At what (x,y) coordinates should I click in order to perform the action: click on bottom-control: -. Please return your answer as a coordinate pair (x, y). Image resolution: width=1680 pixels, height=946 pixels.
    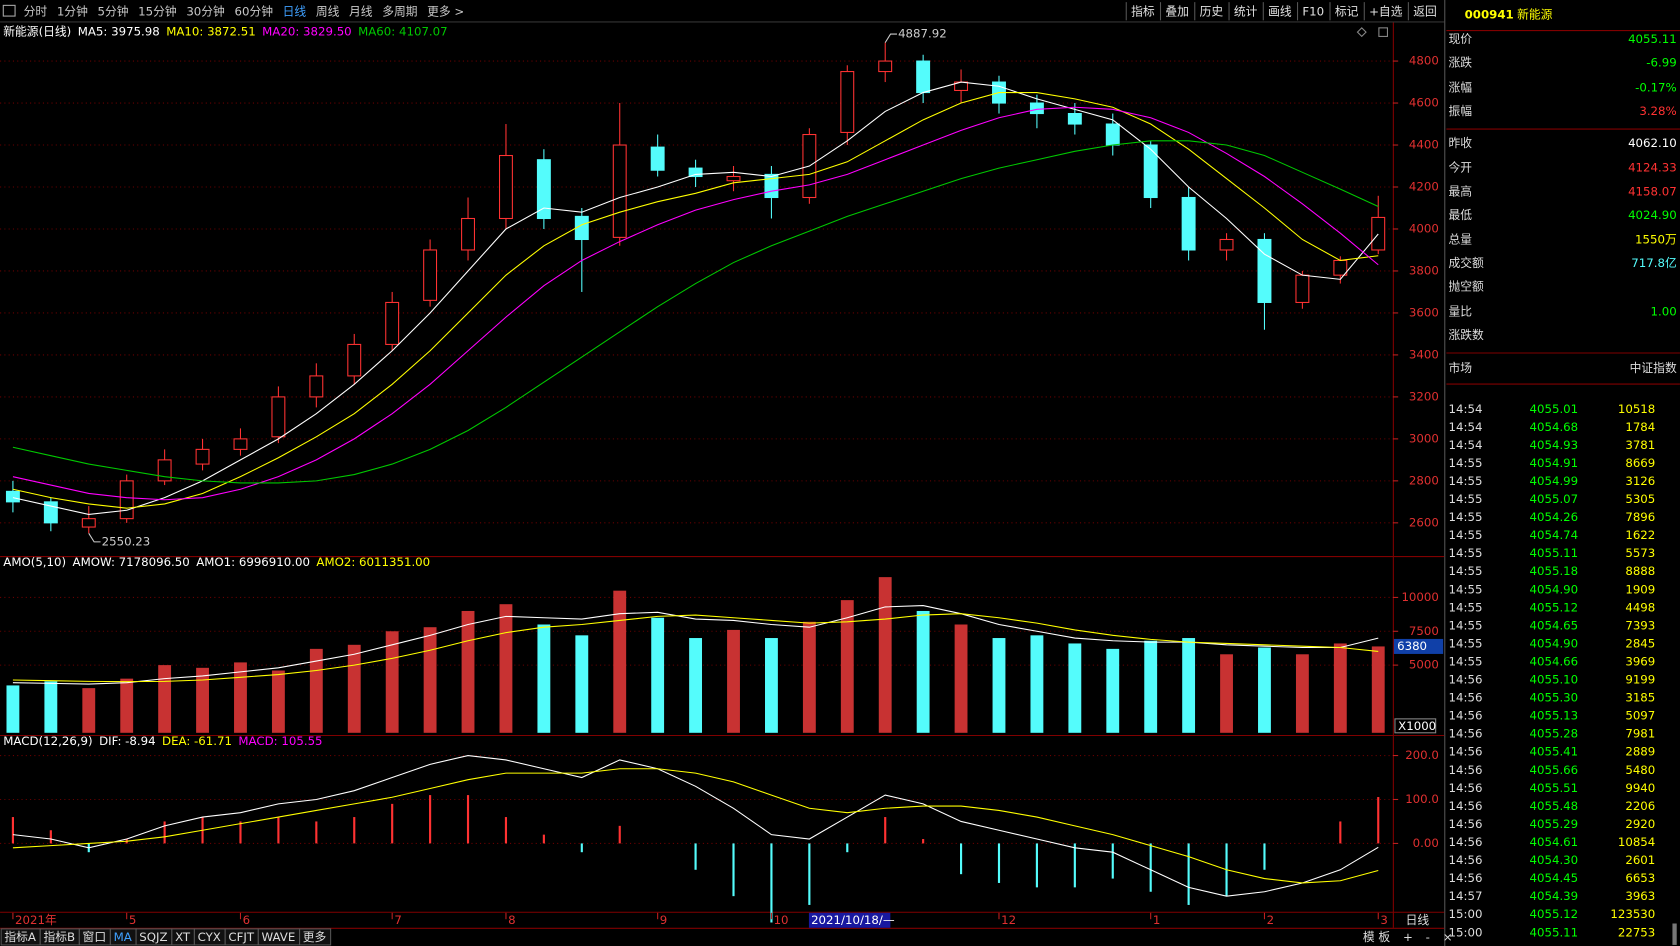
    Looking at the image, I should click on (1428, 937).